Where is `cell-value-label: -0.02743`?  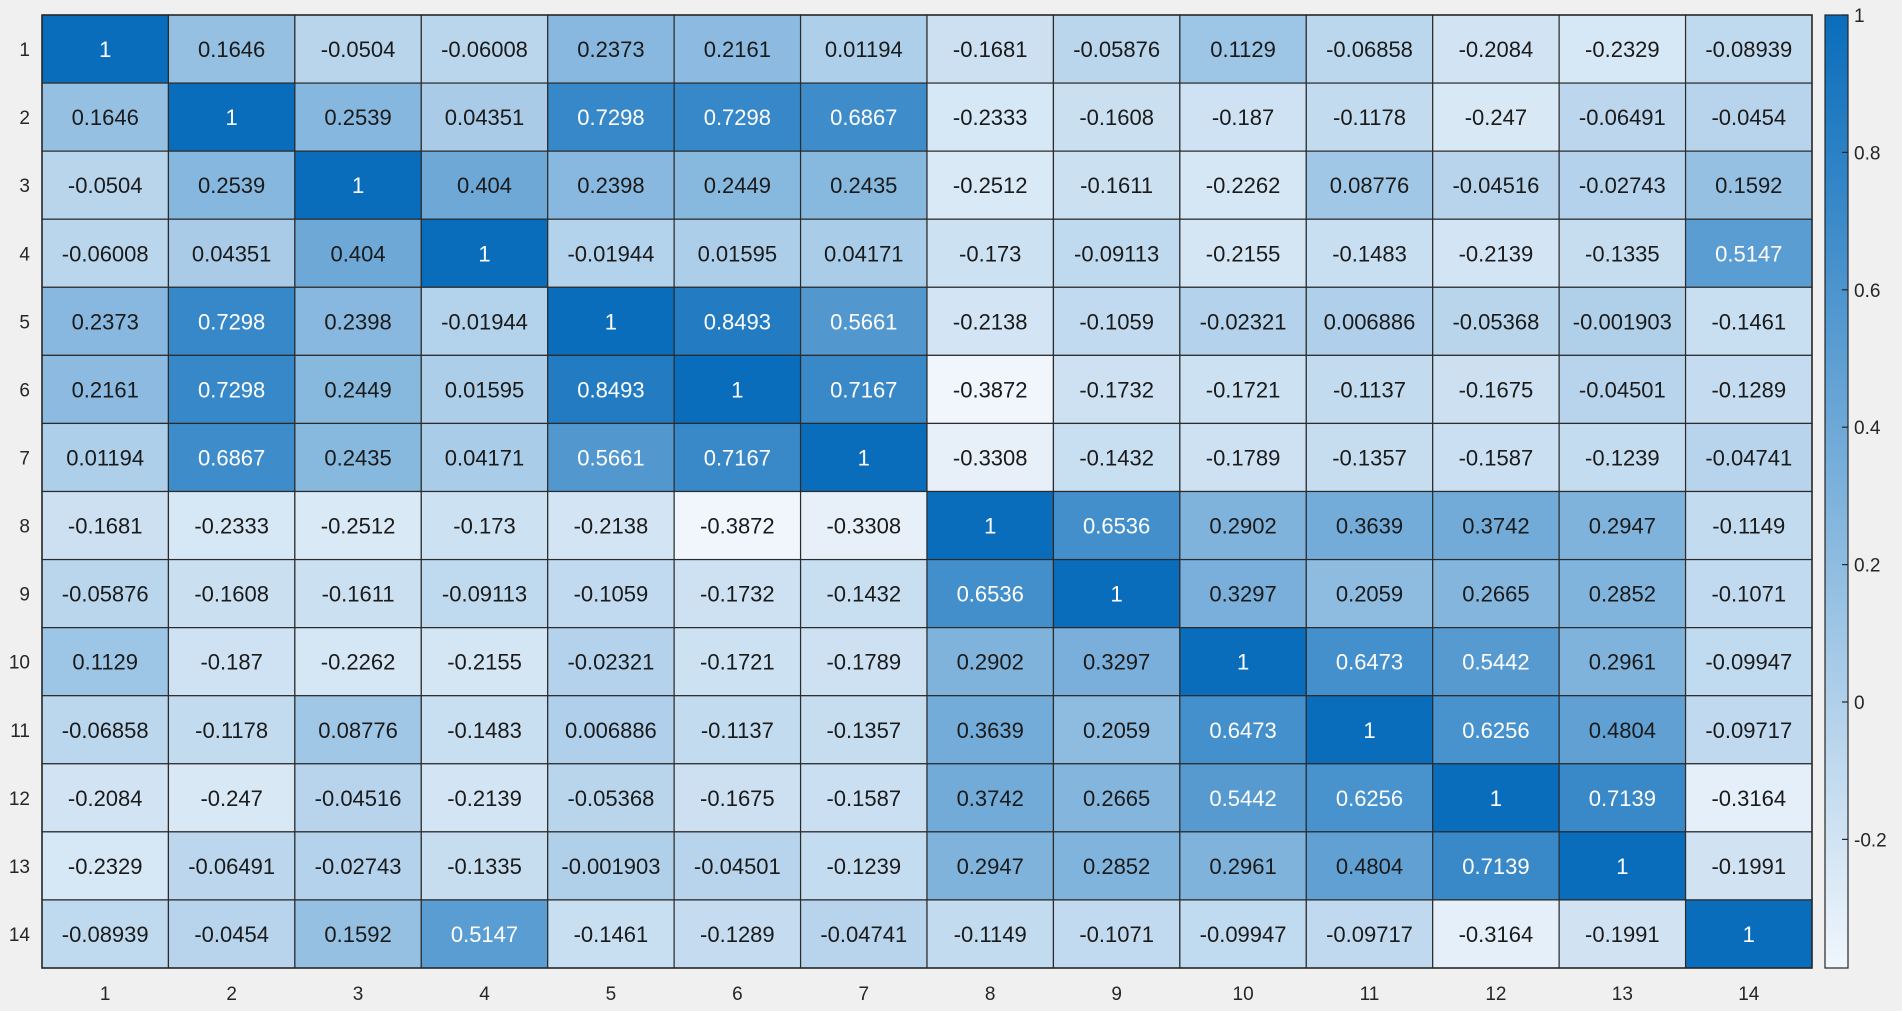 cell-value-label: -0.02743 is located at coordinates (1622, 185).